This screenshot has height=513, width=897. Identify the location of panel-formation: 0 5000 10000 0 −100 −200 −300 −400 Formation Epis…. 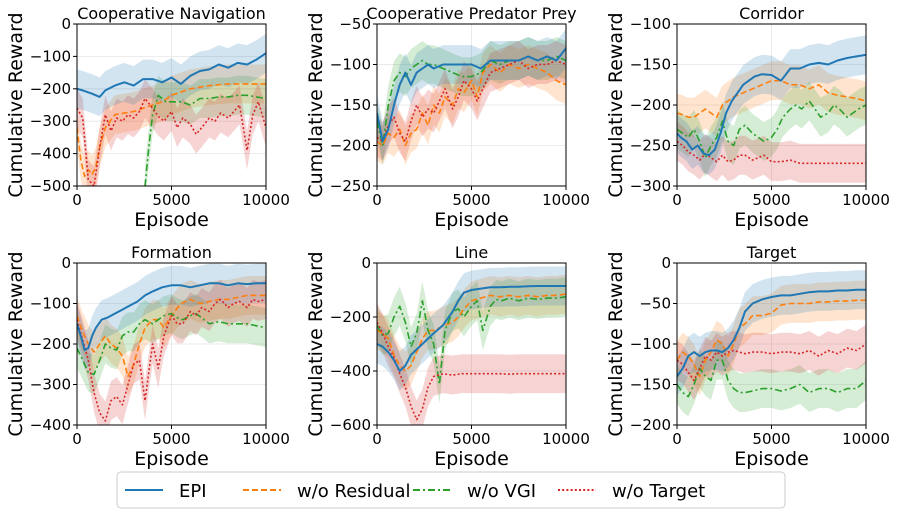
(147, 356).